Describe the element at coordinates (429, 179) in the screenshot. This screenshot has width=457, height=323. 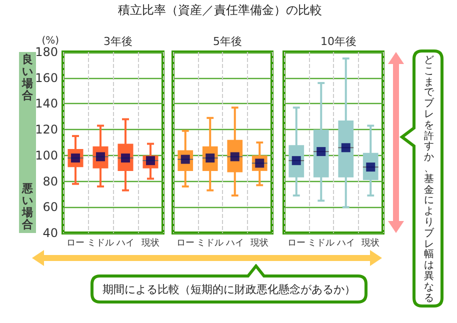
I see `text: どこまでブレを許すか、基金によりブレ幅は異なる` at that location.